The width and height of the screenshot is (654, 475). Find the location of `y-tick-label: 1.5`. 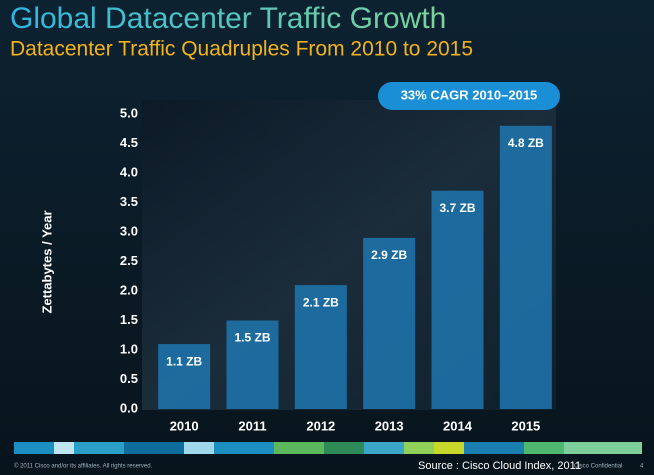

y-tick-label: 1.5 is located at coordinates (129, 319).